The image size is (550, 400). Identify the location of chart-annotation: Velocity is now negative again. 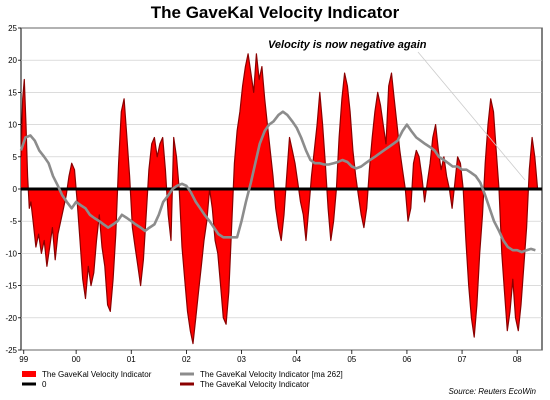
(347, 45).